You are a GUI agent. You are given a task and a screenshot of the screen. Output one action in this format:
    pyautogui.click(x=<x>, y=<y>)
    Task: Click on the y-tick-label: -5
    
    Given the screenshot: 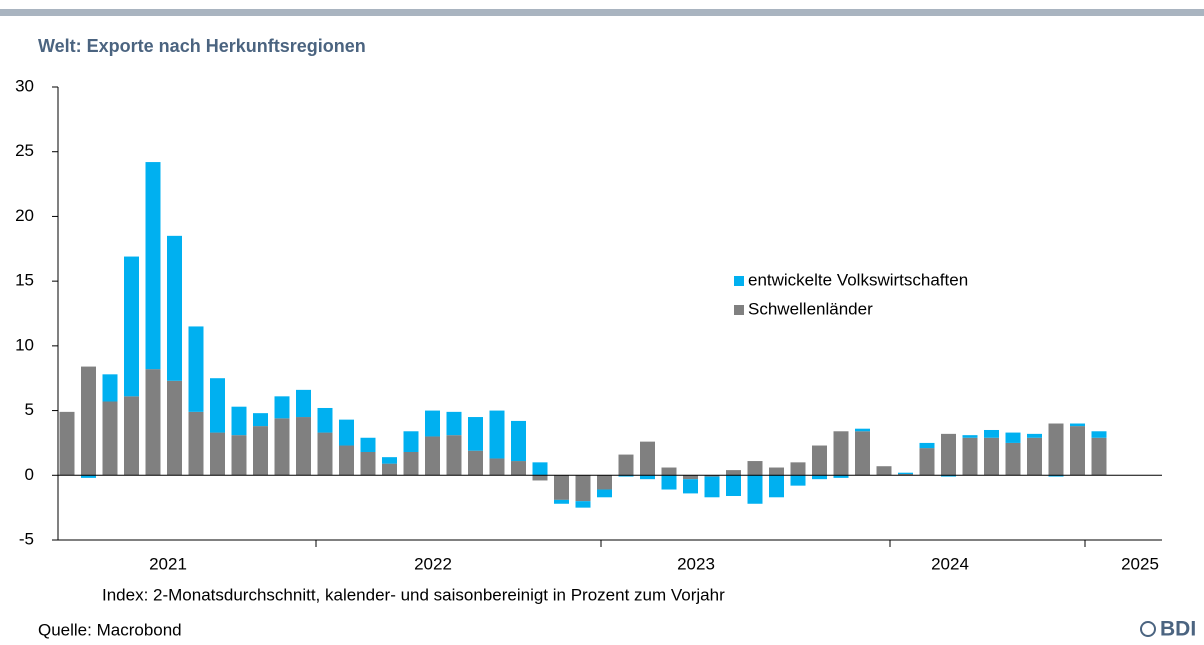 What is the action you would take?
    pyautogui.click(x=26, y=538)
    